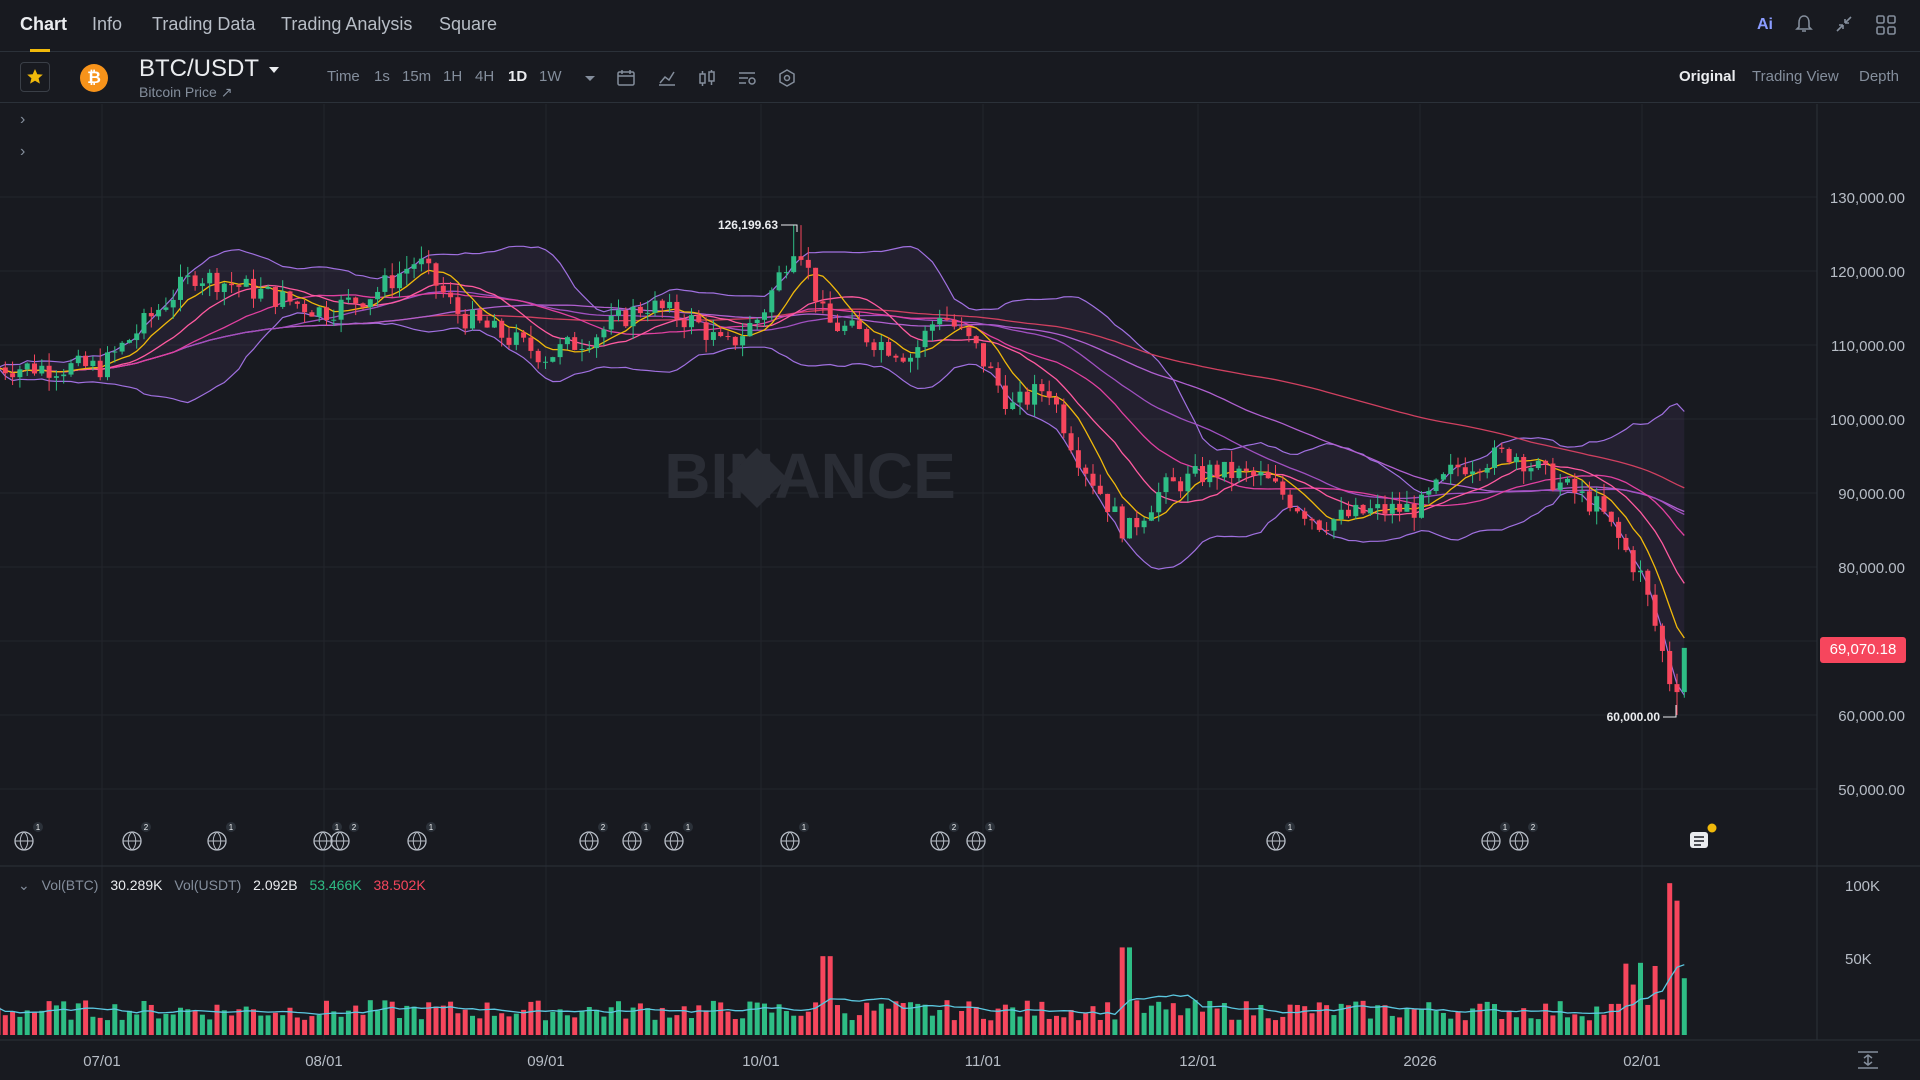 The height and width of the screenshot is (1080, 1920). Describe the element at coordinates (382, 76) in the screenshot. I see `timeframe-1s: 1s` at that location.